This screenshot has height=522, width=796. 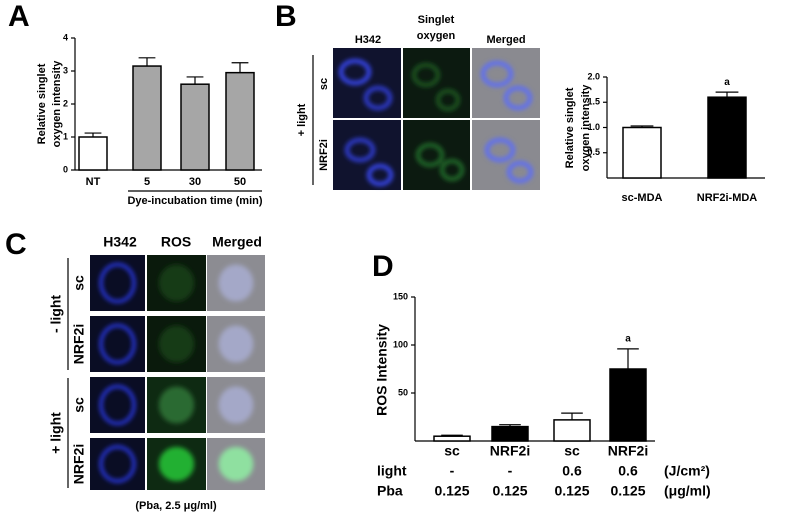 I want to click on x-tick-label: 30, so click(x=195, y=182).